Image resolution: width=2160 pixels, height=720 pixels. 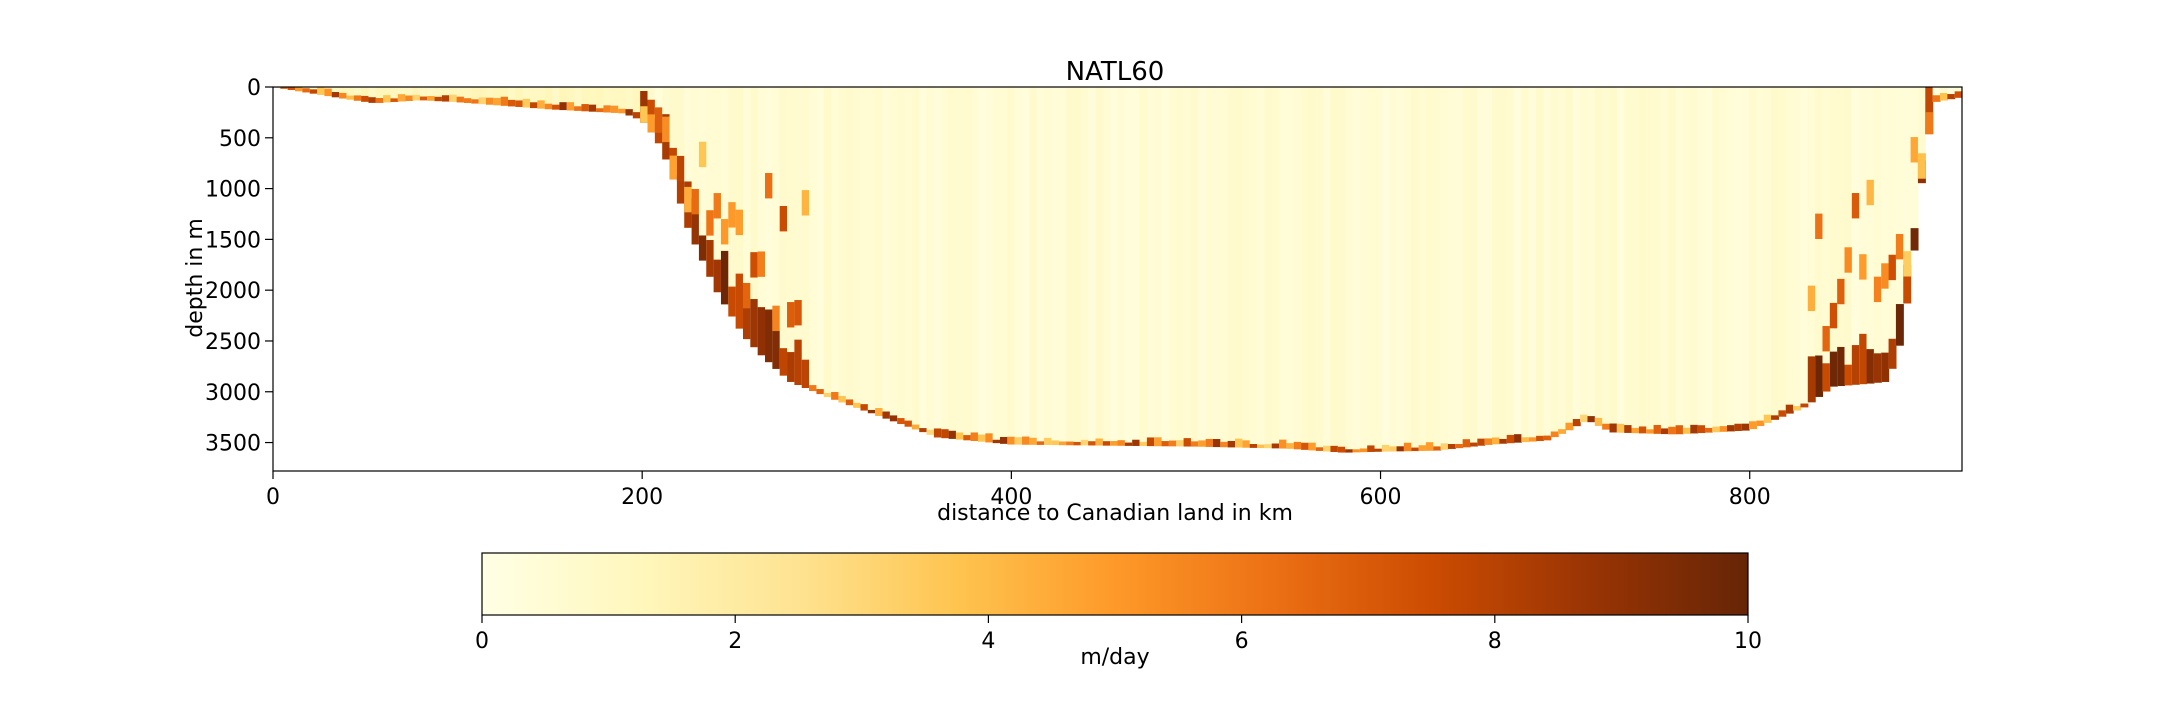 What do you see at coordinates (233, 291) in the screenshot?
I see `y-tick-label: 2000` at bounding box center [233, 291].